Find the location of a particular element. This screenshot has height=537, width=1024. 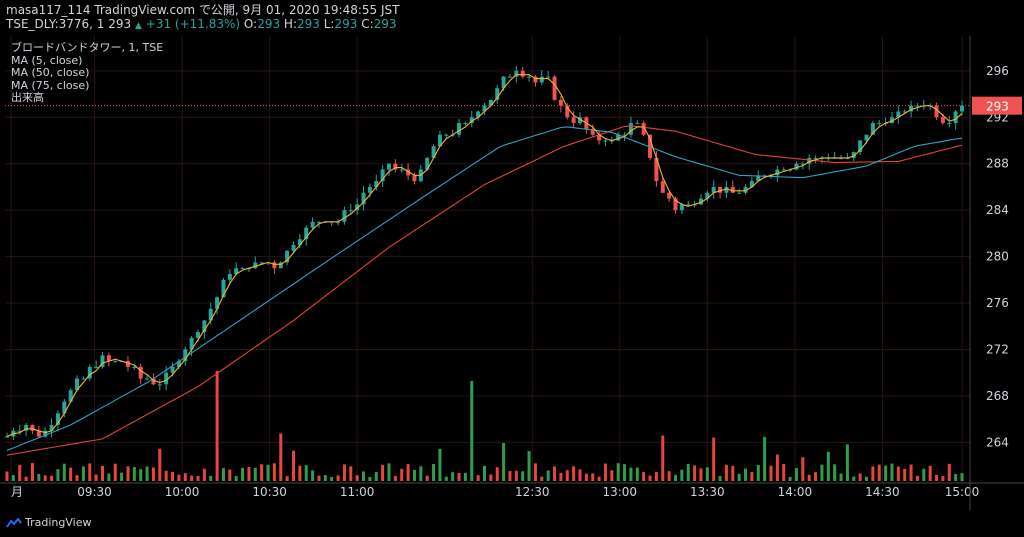

x-tick-label: 12:30 is located at coordinates (532, 492).